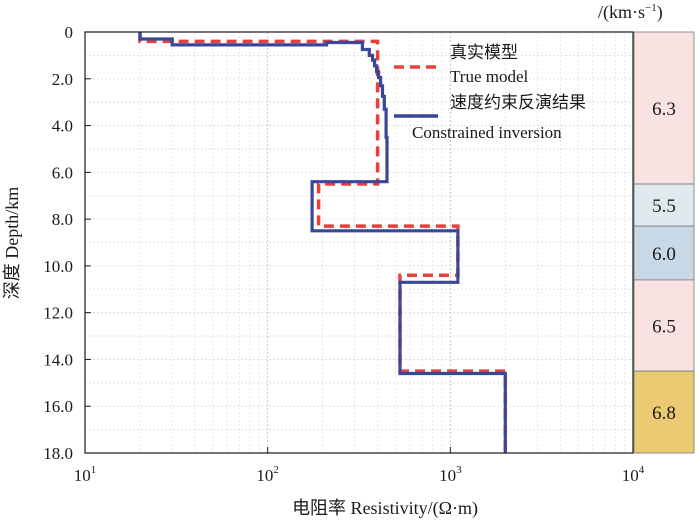 This screenshot has height=526, width=700. Describe the element at coordinates (58, 453) in the screenshot. I see `y-tick-label: 18.0` at that location.